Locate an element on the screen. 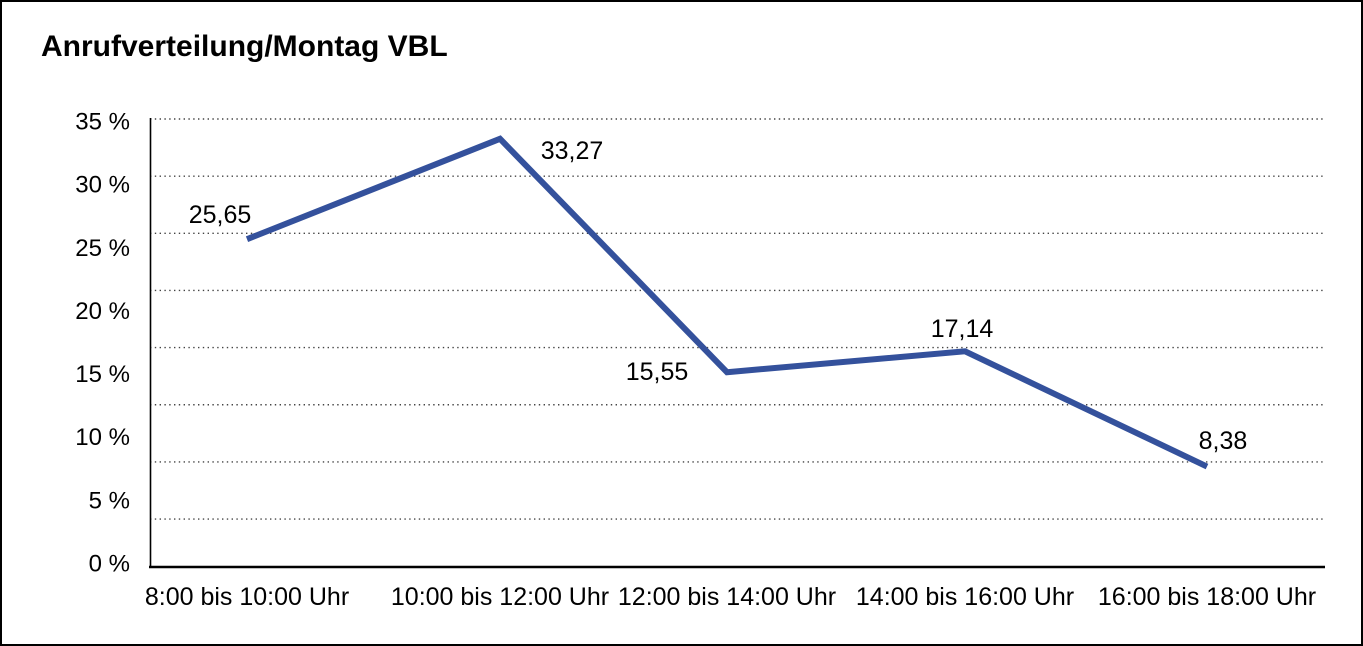 The height and width of the screenshot is (646, 1363). x-axis-label: 16:00 bis 18:00 Uhr is located at coordinates (1207, 597).